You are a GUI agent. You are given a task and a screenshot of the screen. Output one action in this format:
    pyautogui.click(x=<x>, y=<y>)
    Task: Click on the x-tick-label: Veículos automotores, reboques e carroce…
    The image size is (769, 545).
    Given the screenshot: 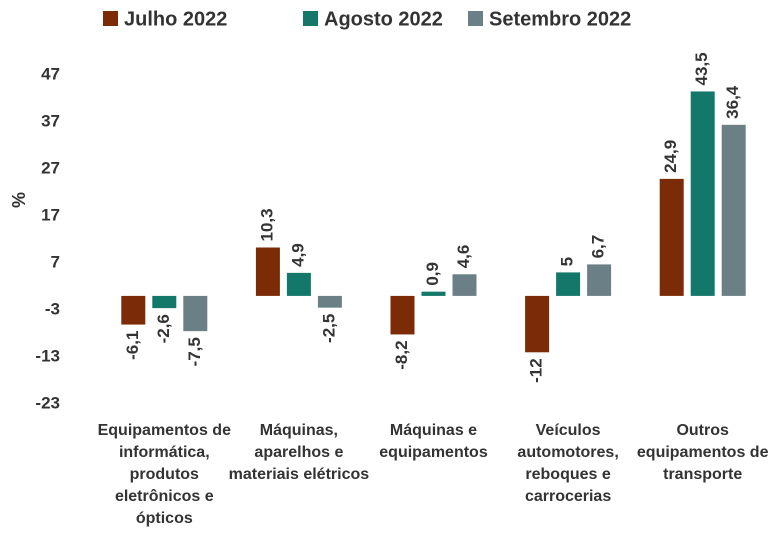 What is the action you would take?
    pyautogui.click(x=568, y=463)
    